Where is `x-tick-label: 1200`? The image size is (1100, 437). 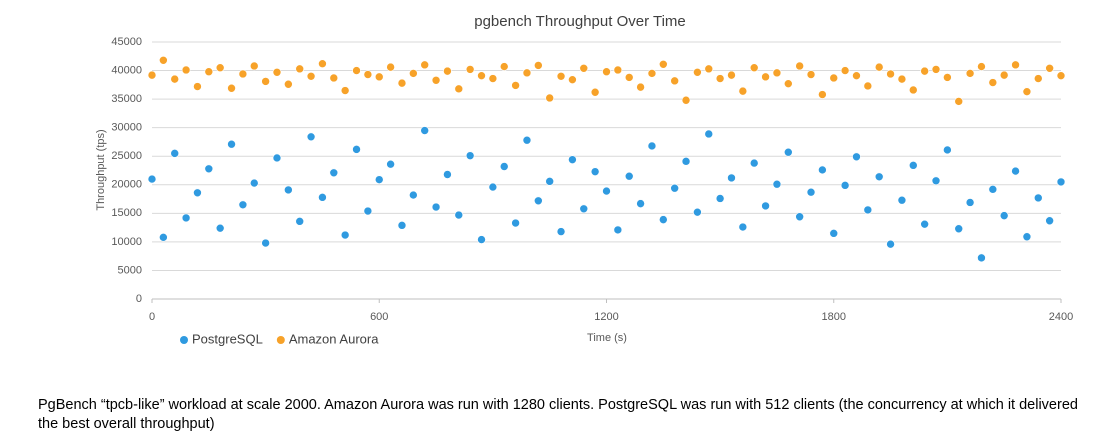 x-tick-label: 1200 is located at coordinates (606, 317).